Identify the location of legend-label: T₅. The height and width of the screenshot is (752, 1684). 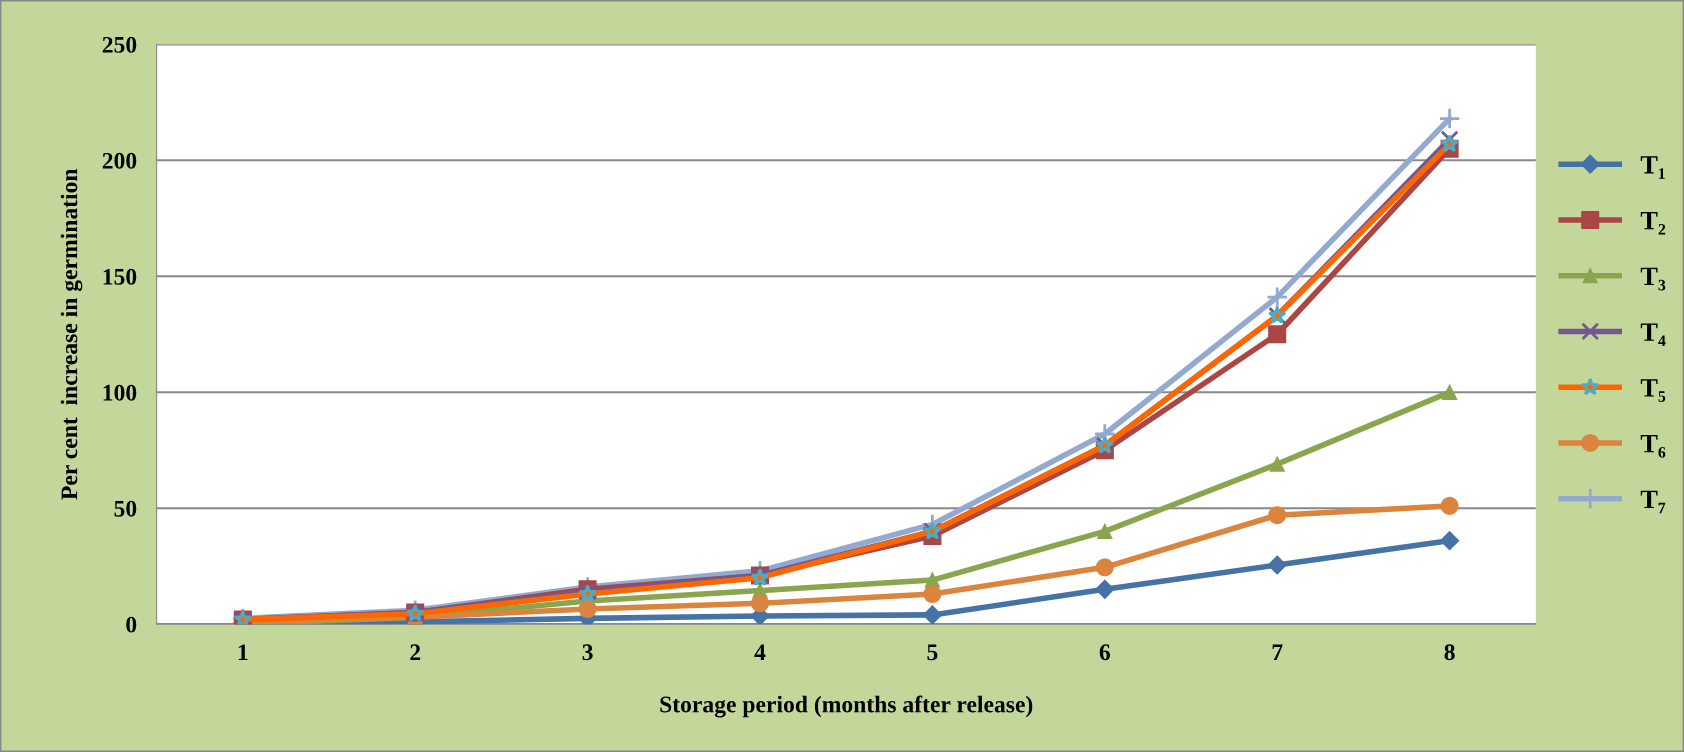
(1653, 390).